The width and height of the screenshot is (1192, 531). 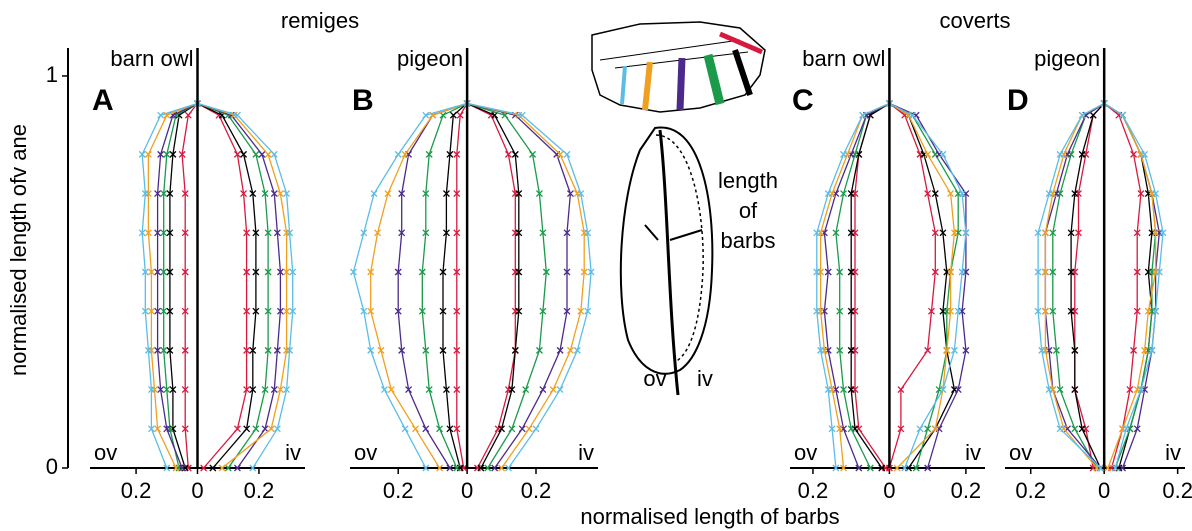 What do you see at coordinates (843, 58) in the screenshot?
I see `panel-subtitle: barn owl` at bounding box center [843, 58].